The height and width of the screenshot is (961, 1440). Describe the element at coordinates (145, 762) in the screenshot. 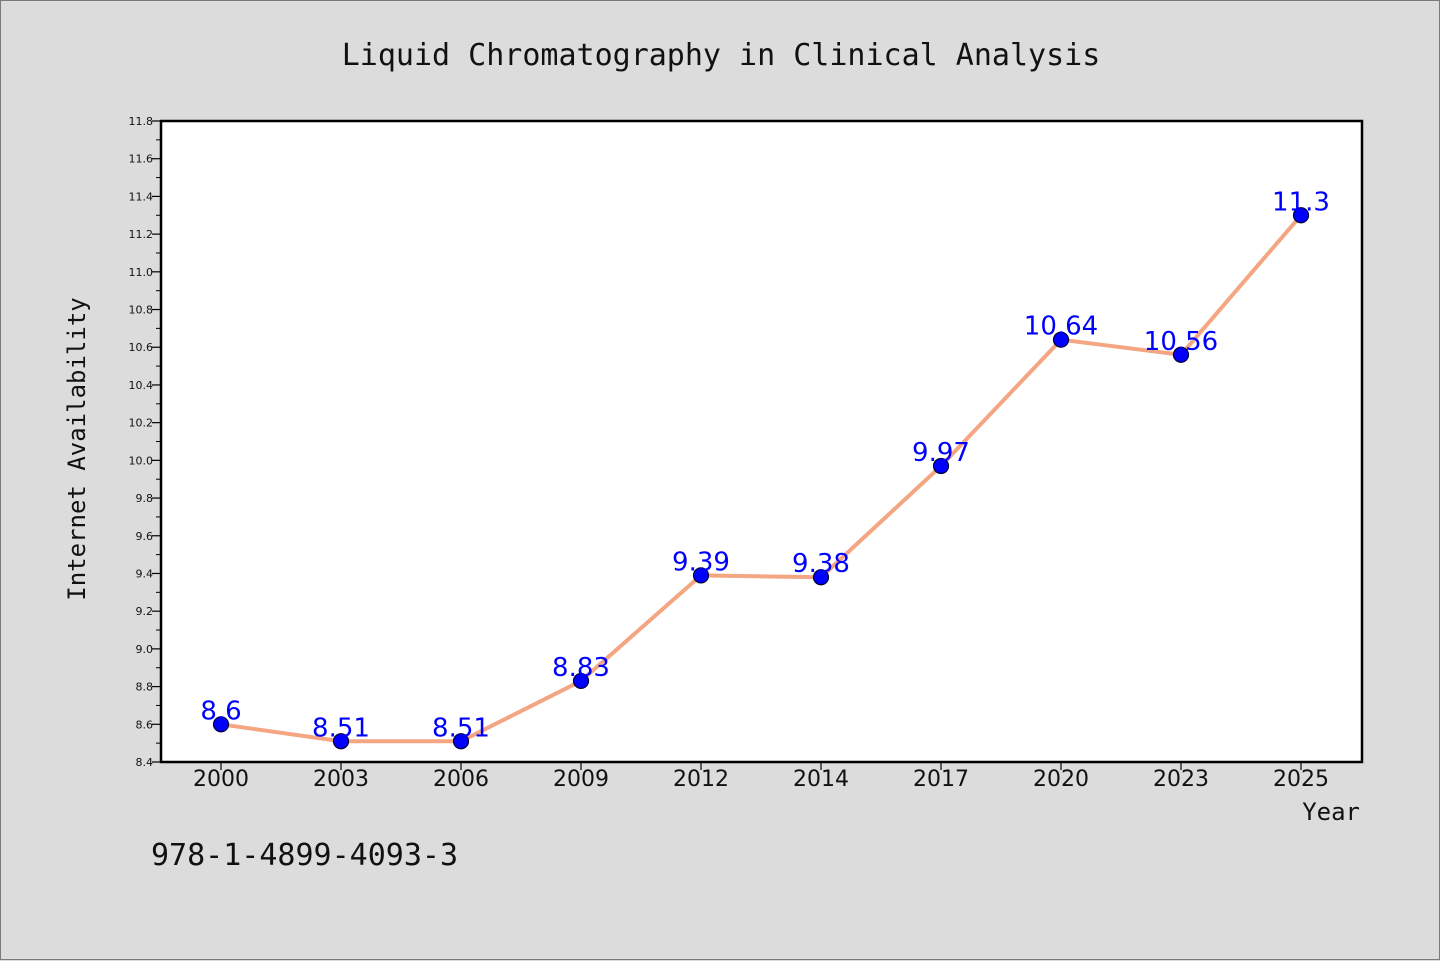

I see `y-tick-label: 8.4` at that location.